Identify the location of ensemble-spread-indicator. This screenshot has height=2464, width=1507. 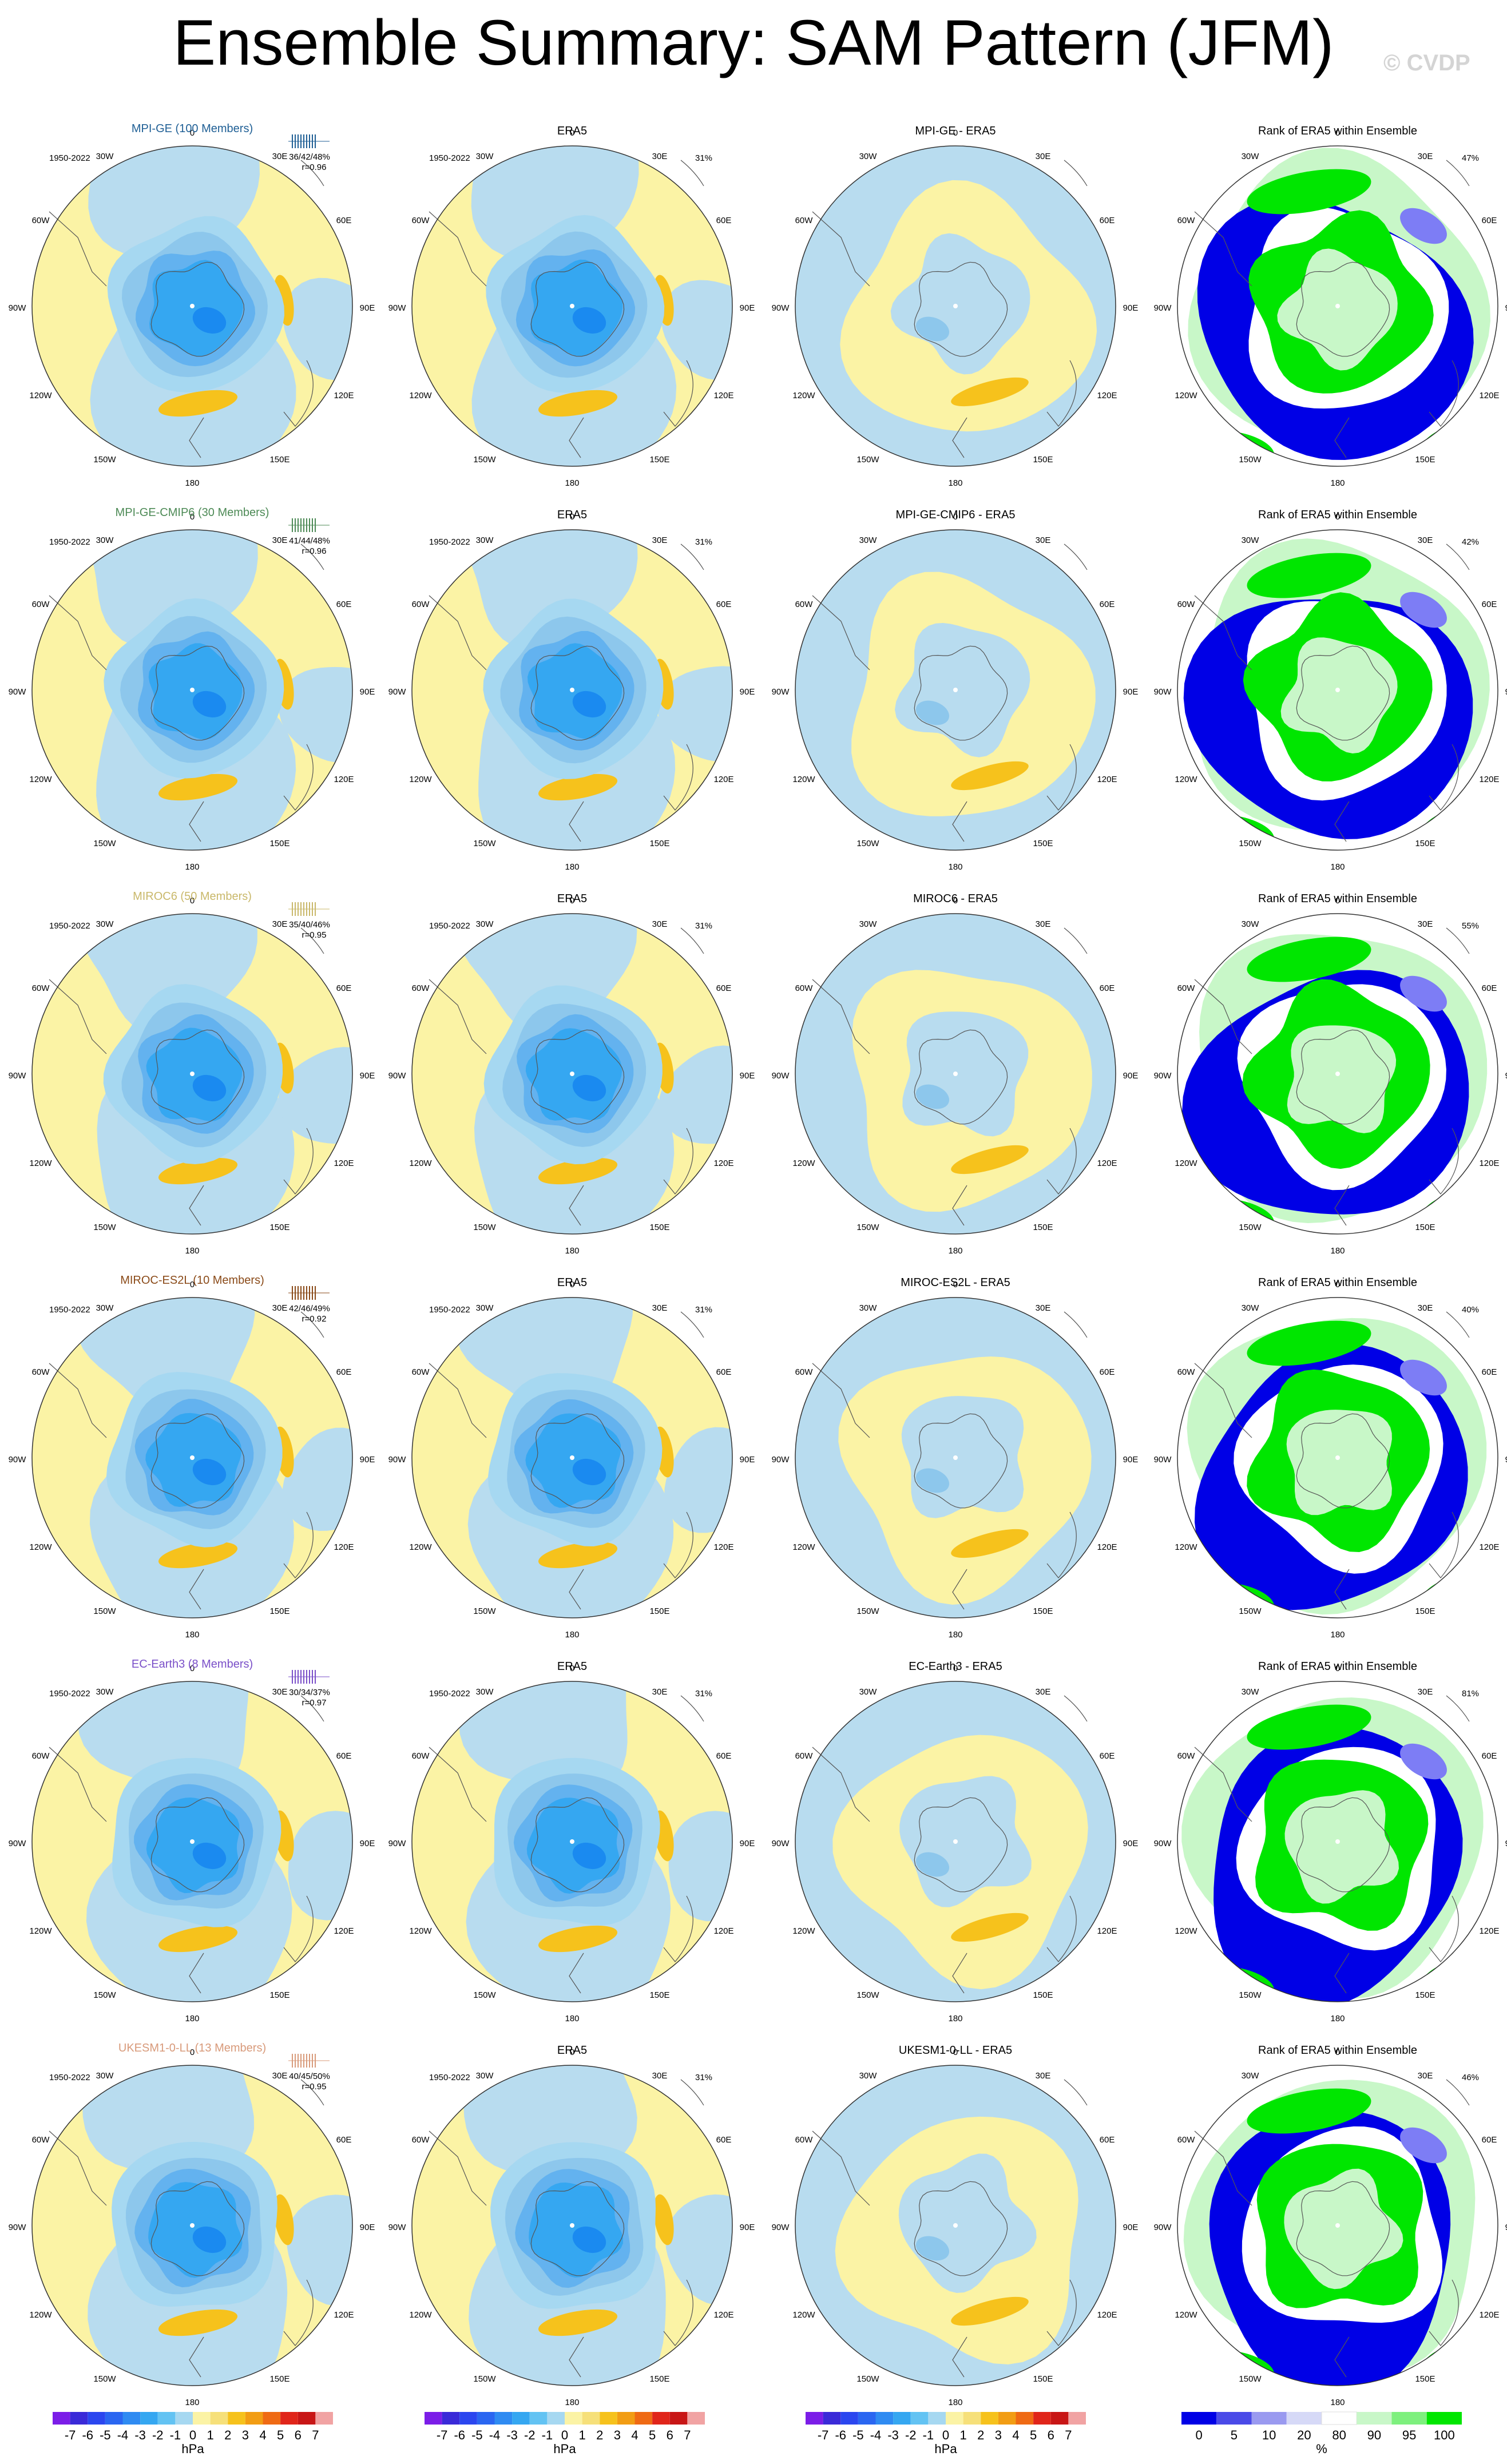
(309, 1677).